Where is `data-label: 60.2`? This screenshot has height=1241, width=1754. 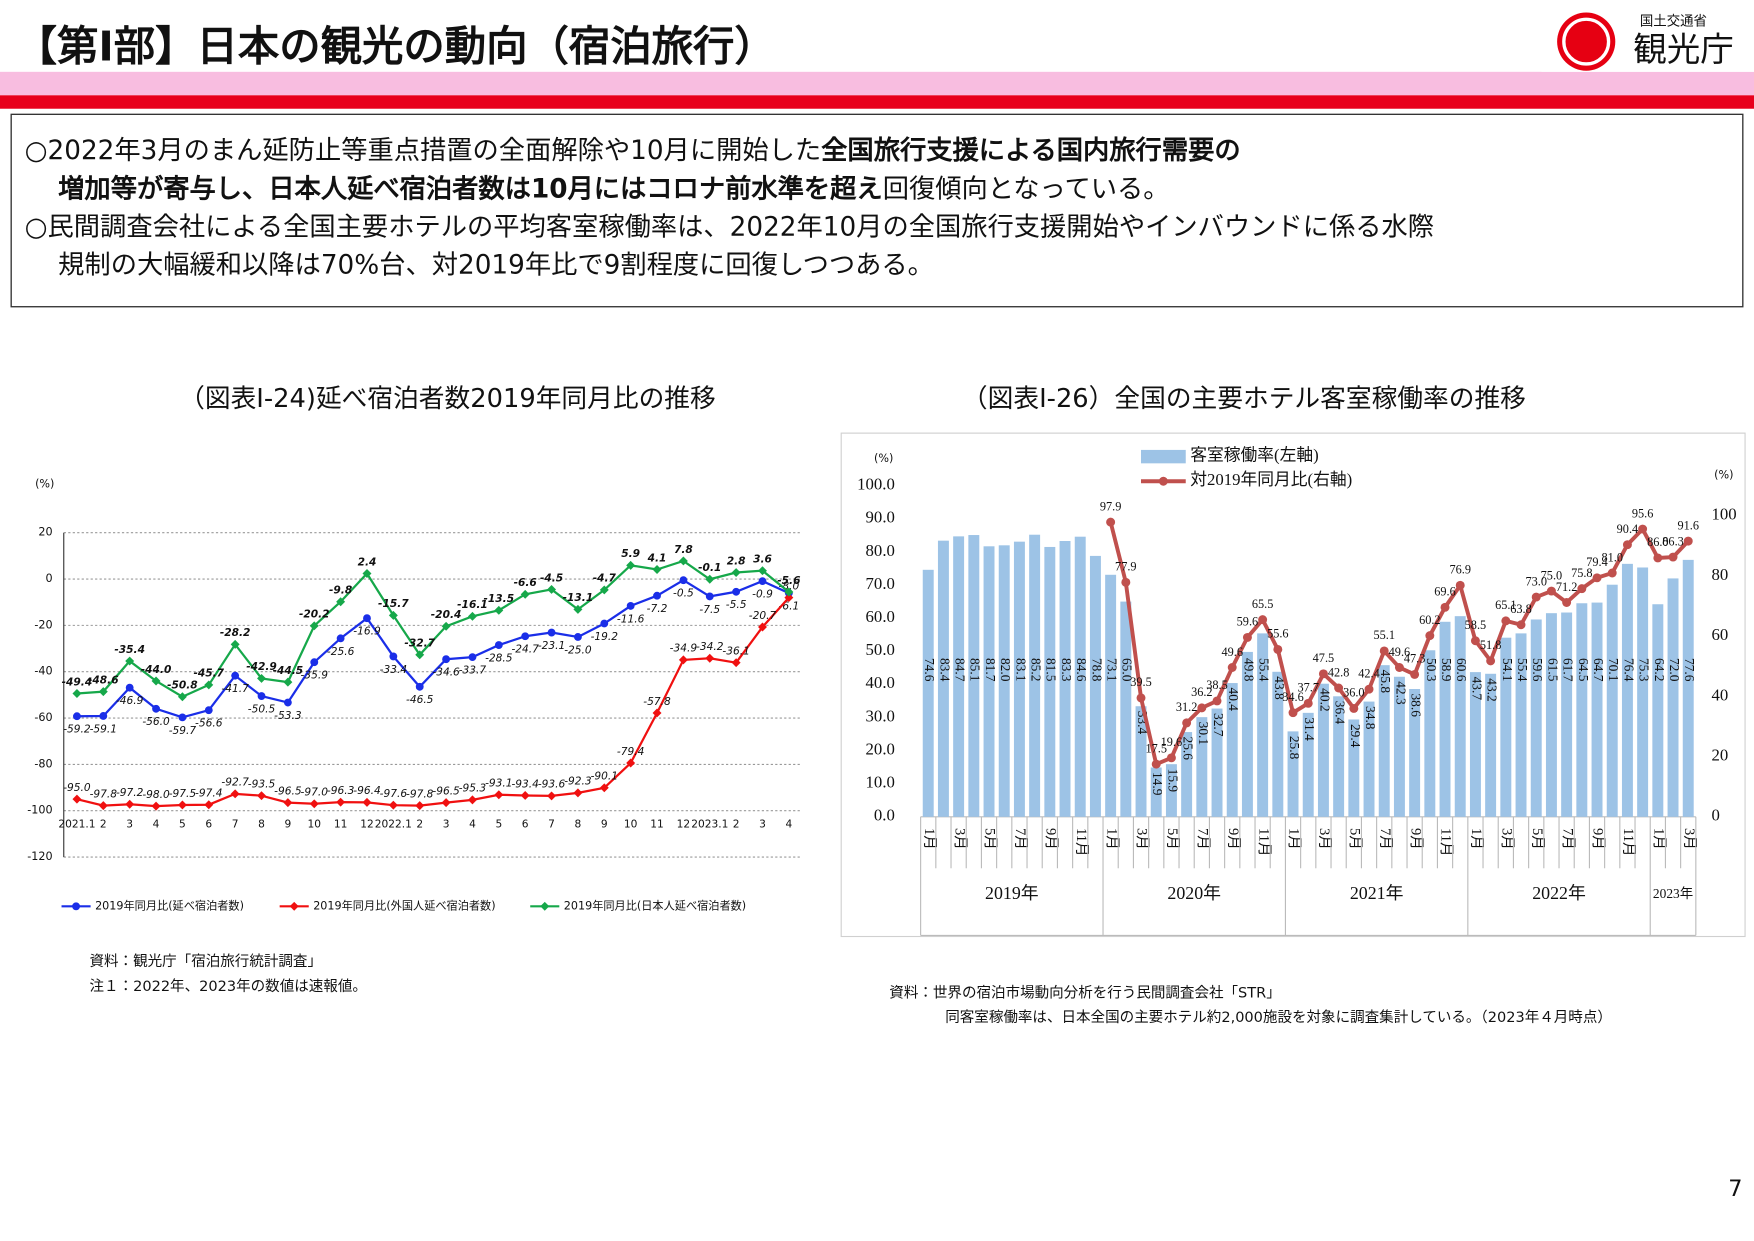 data-label: 60.2 is located at coordinates (1430, 620).